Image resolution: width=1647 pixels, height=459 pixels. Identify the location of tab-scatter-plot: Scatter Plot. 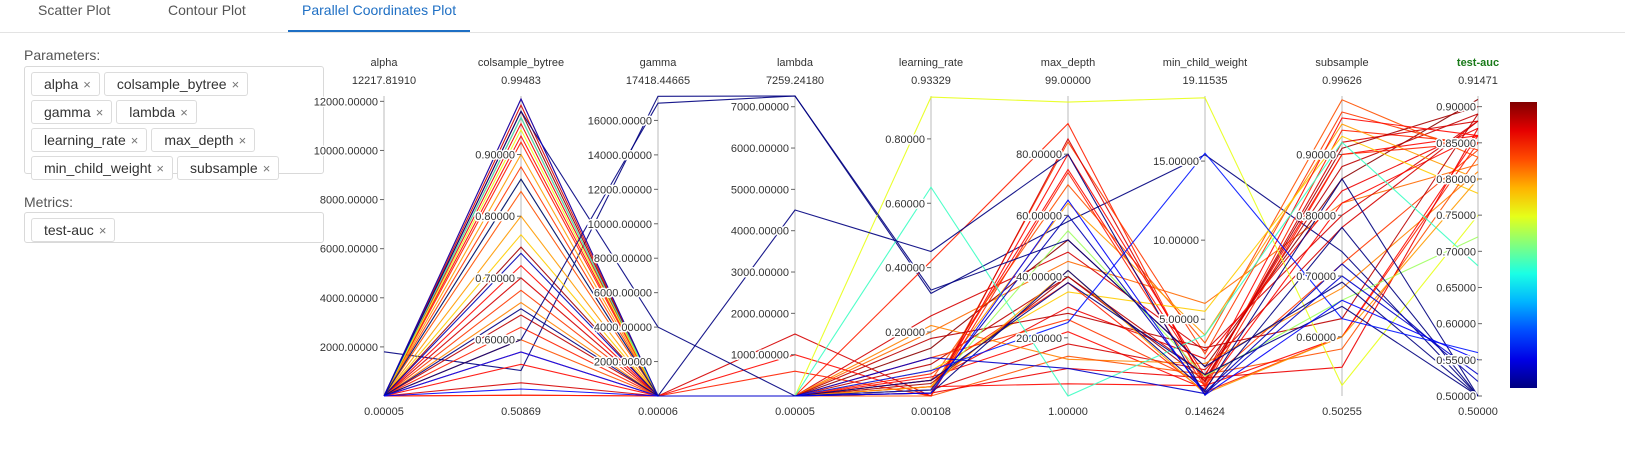
(74, 15).